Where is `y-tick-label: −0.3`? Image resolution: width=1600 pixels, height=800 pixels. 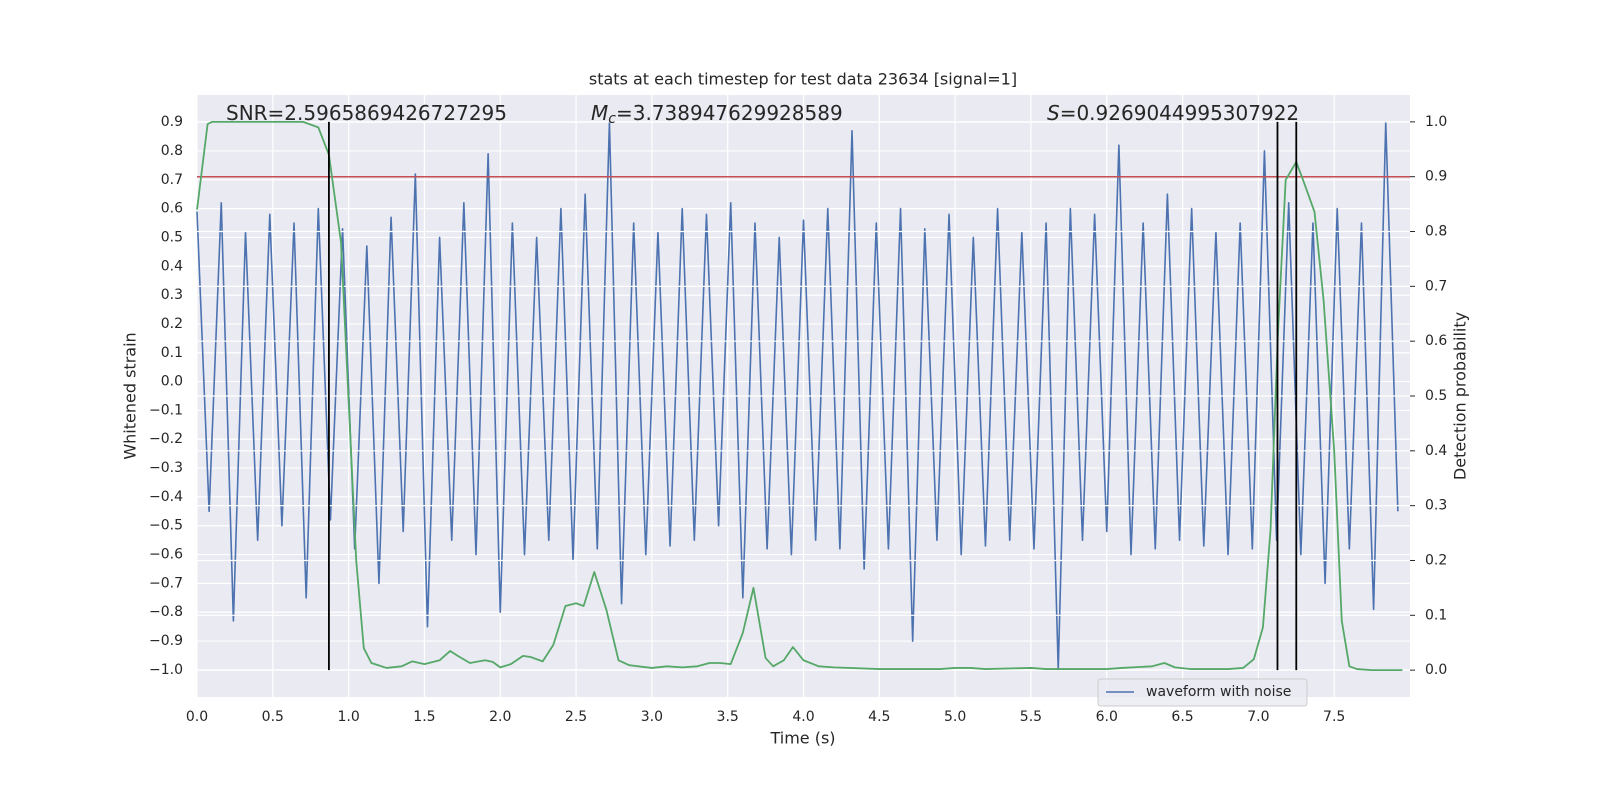 y-tick-label: −0.3 is located at coordinates (166, 468).